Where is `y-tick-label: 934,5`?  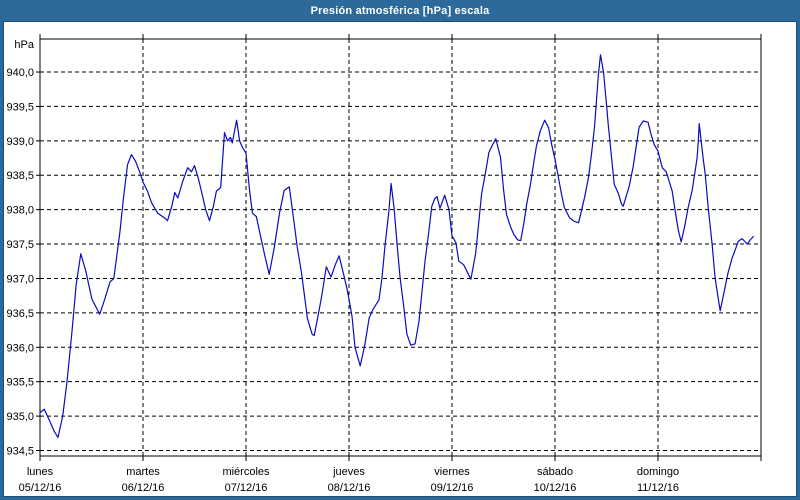
y-tick-label: 934,5 is located at coordinates (20, 451).